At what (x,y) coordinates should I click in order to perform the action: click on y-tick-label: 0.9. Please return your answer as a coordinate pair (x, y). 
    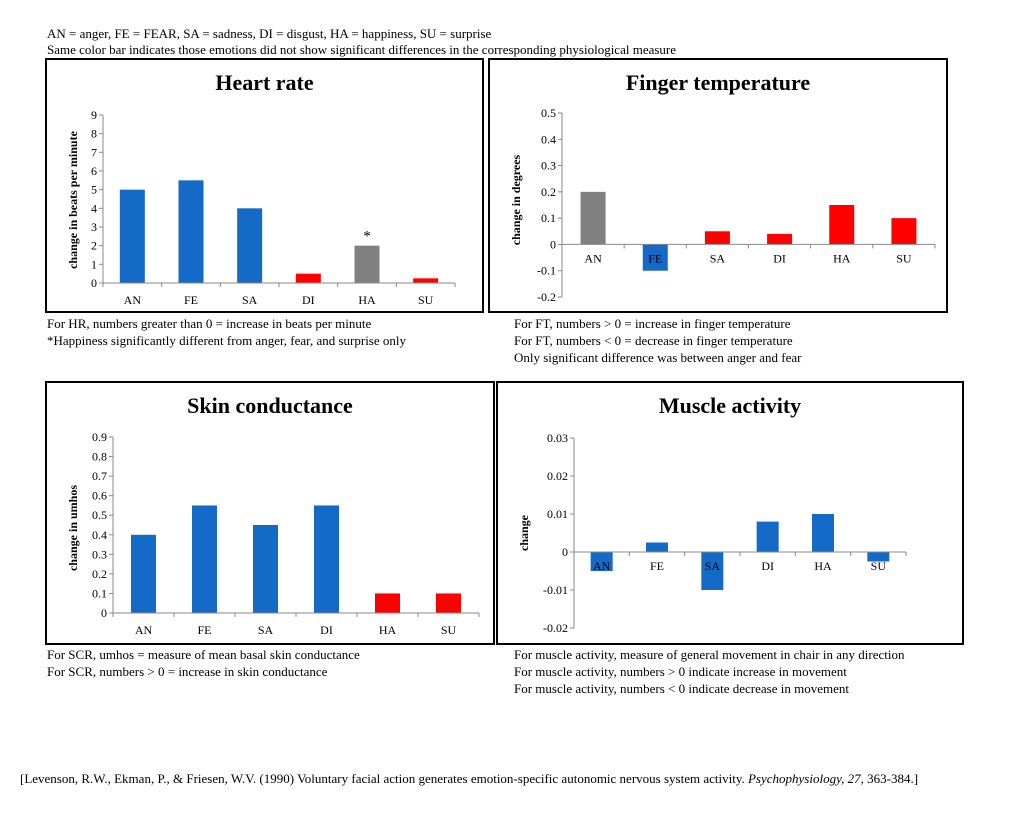
    Looking at the image, I should click on (99, 437).